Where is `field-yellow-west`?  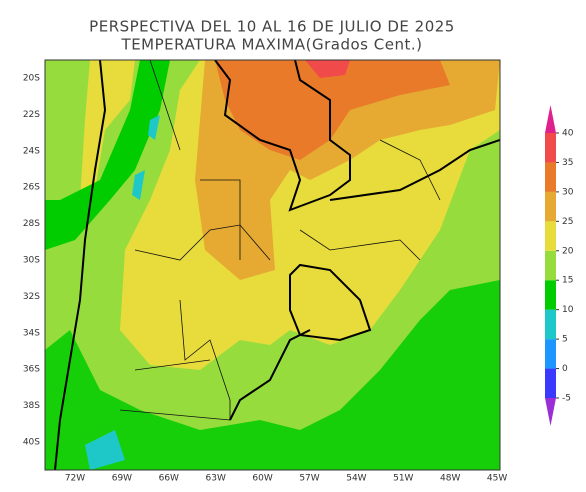
field-yellow-west is located at coordinates (107, 130).